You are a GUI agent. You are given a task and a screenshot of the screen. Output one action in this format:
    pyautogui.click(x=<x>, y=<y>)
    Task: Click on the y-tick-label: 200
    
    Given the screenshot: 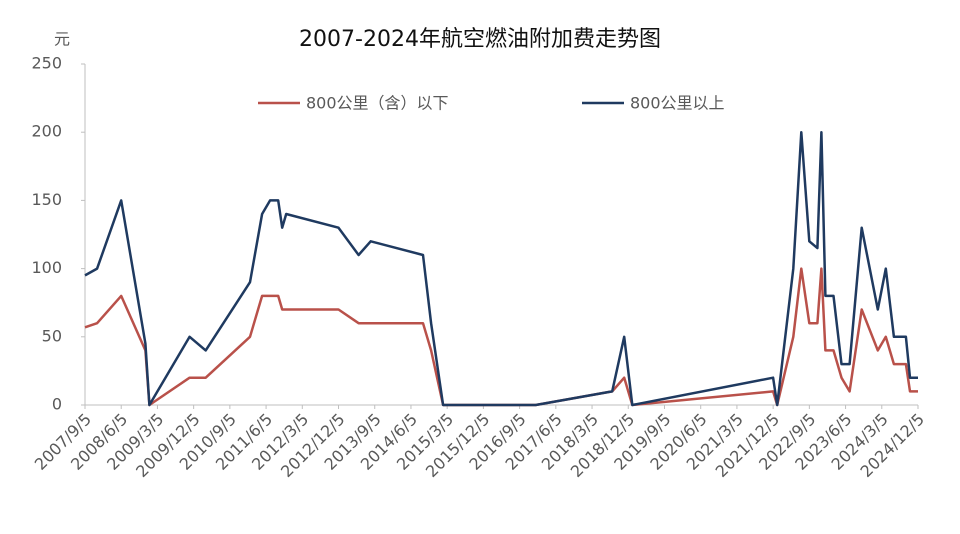 What is the action you would take?
    pyautogui.click(x=46, y=131)
    